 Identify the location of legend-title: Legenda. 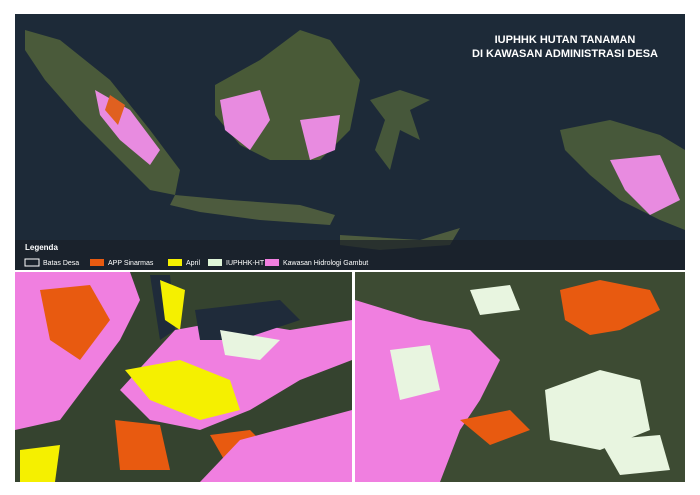
(41, 247).